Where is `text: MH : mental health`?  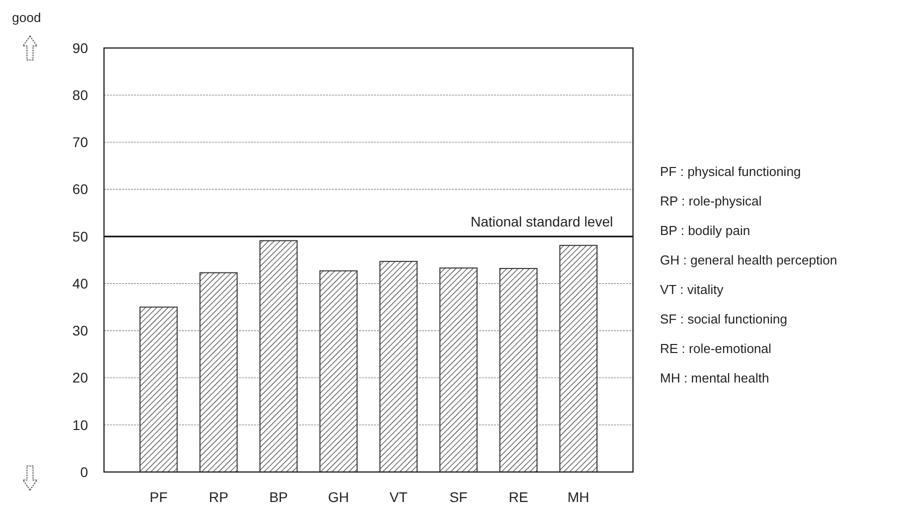
text: MH : mental health is located at coordinates (715, 378).